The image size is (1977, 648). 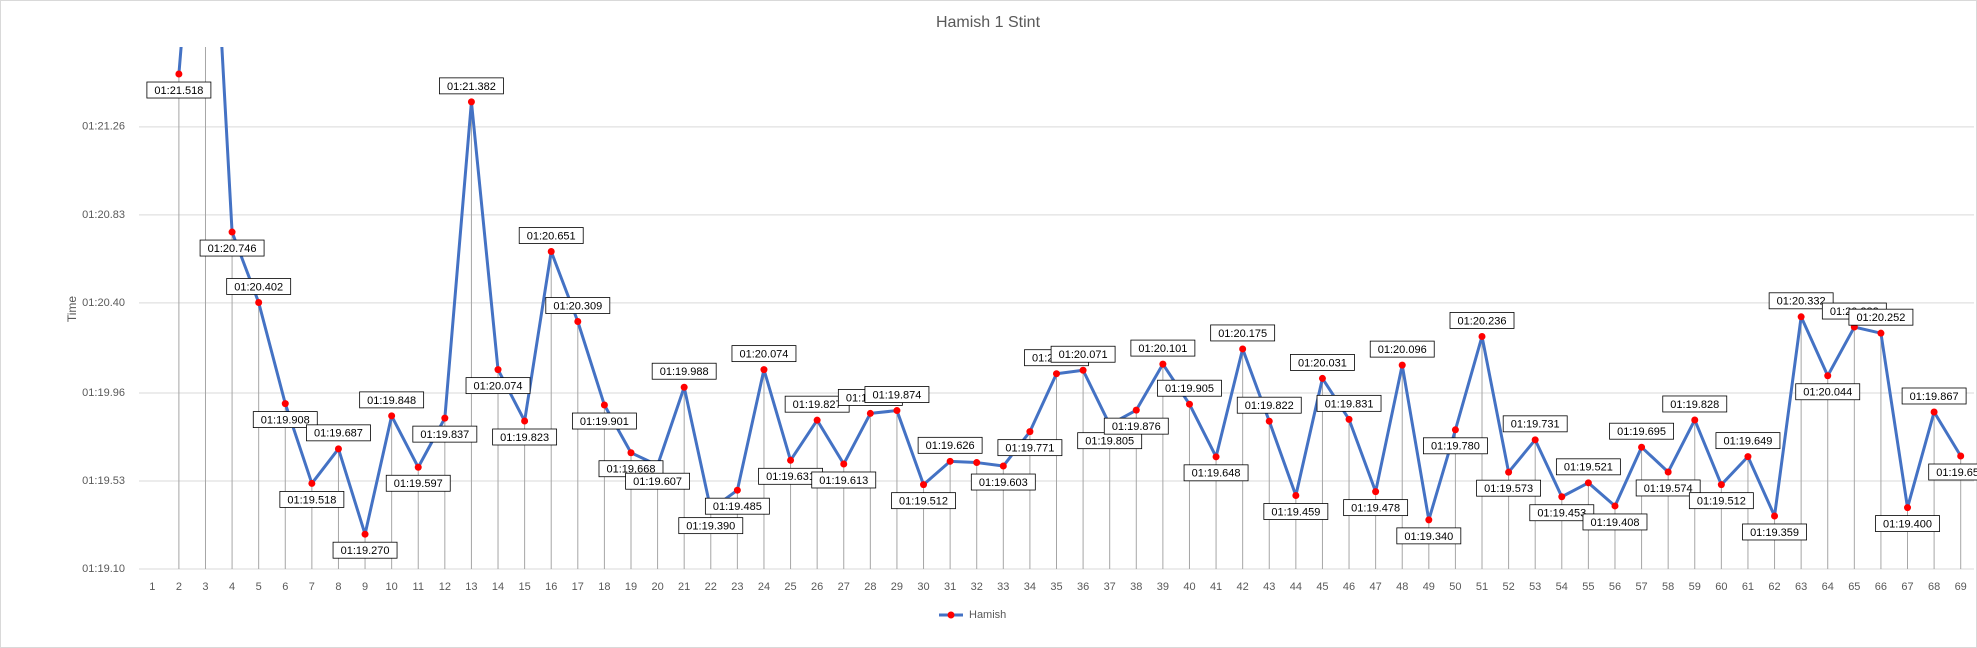 I want to click on data-label-group: 01:20.252, so click(x=1881, y=317).